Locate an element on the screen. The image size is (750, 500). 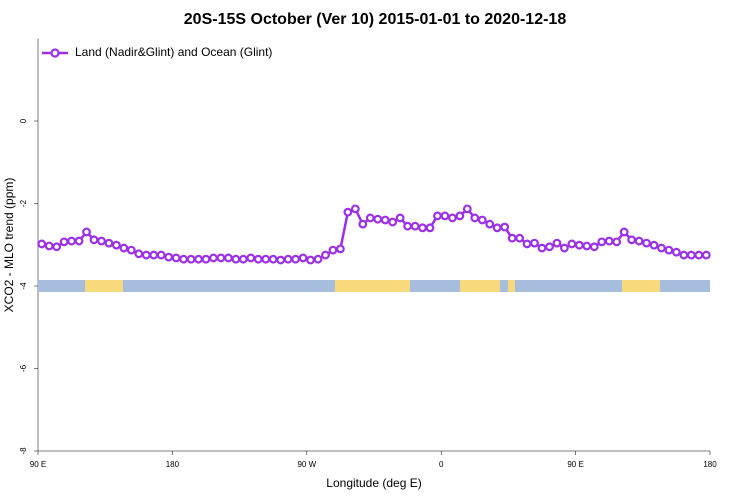
y-tick-label: 0 is located at coordinates (23, 120).